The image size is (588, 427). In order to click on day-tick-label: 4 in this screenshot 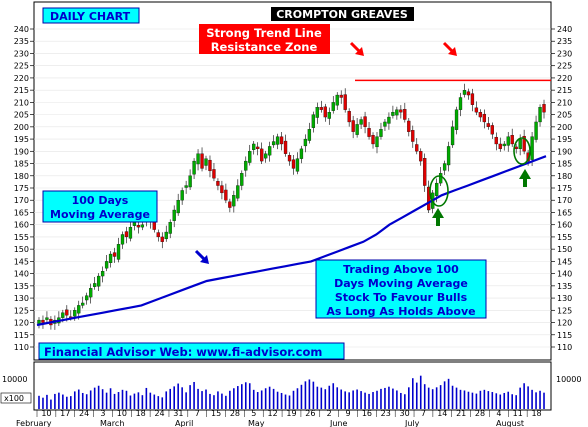, I will do `click(498, 413)`.